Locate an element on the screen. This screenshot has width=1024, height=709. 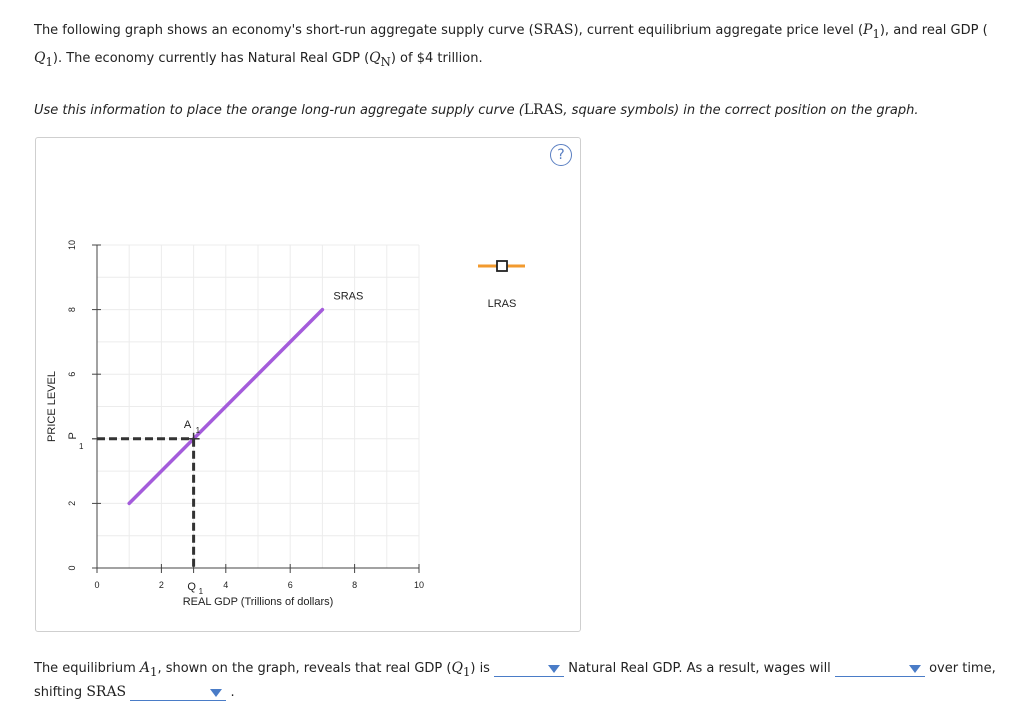
gdp-comparison-dropdown is located at coordinates (529, 668).